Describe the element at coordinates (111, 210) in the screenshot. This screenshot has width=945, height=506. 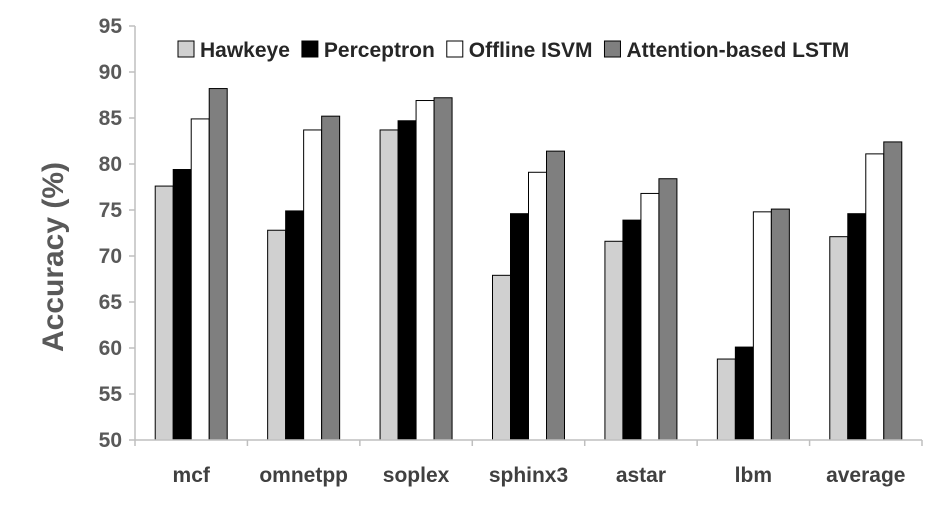
I see `y-tick-label: 75` at that location.